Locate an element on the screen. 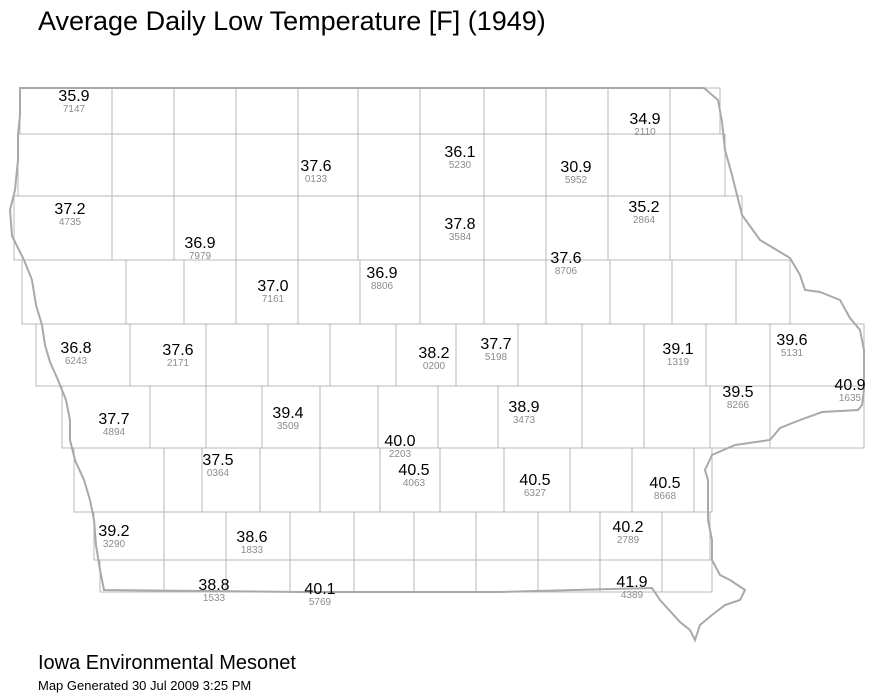 Image resolution: width=879 pixels, height=700 pixels. station-id: 4063 is located at coordinates (414, 483).